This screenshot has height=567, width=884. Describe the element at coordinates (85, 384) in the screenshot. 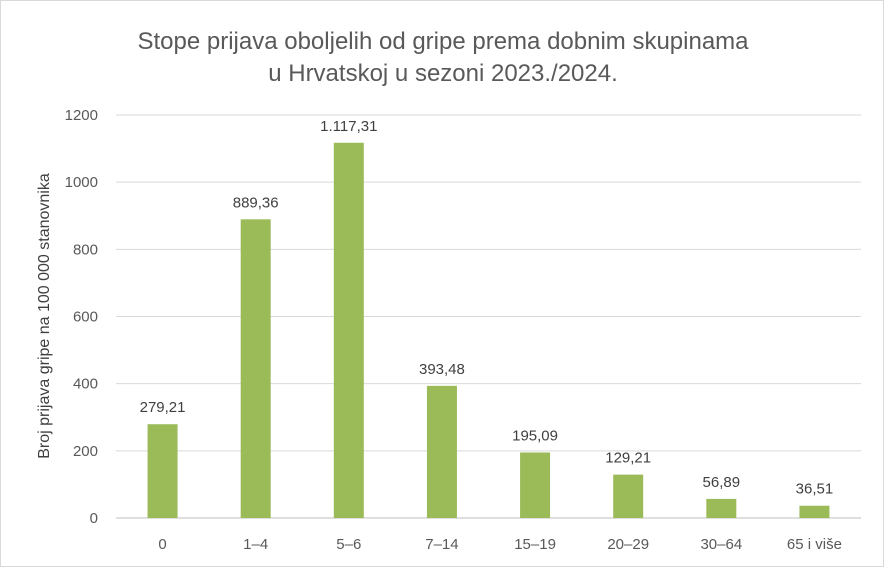

I see `y-tick-label: 400` at that location.